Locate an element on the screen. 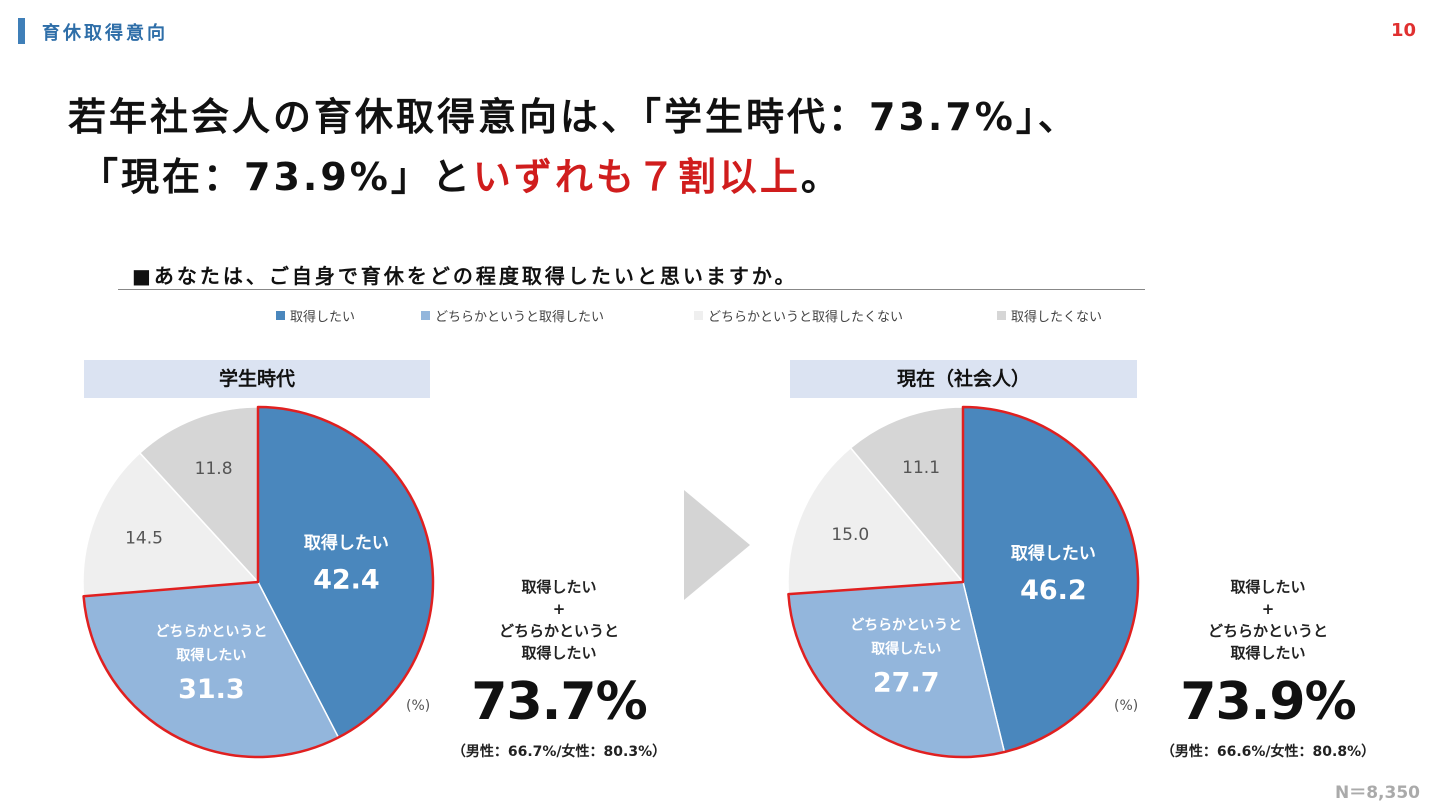  legend-label: どちらかというと取得したくない is located at coordinates (806, 317).